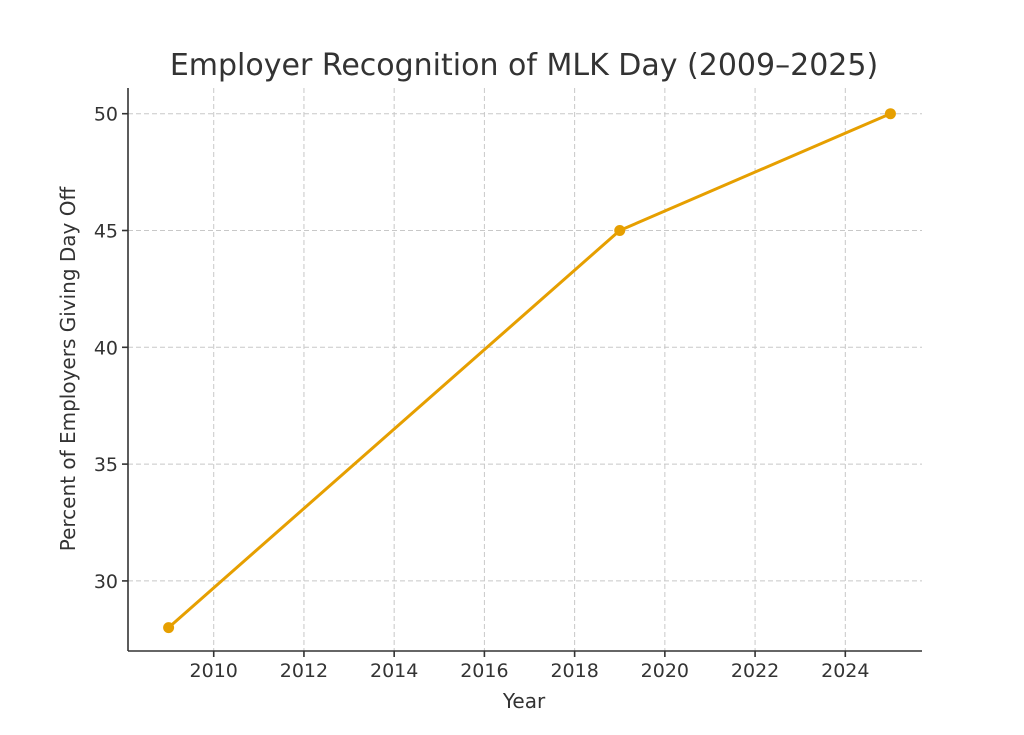 This screenshot has width=1024, height=735. Describe the element at coordinates (304, 671) in the screenshot. I see `x-tick-label: 2012` at that location.